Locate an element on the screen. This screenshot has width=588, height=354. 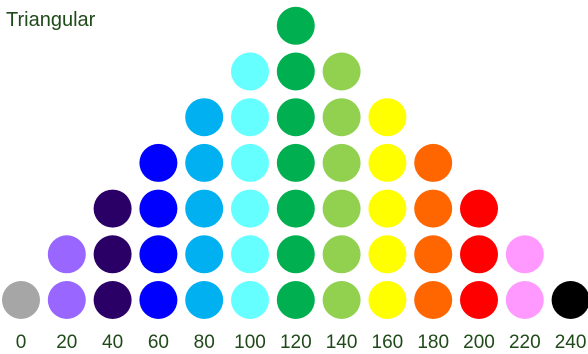
x-tick-label: 20 is located at coordinates (66, 342).